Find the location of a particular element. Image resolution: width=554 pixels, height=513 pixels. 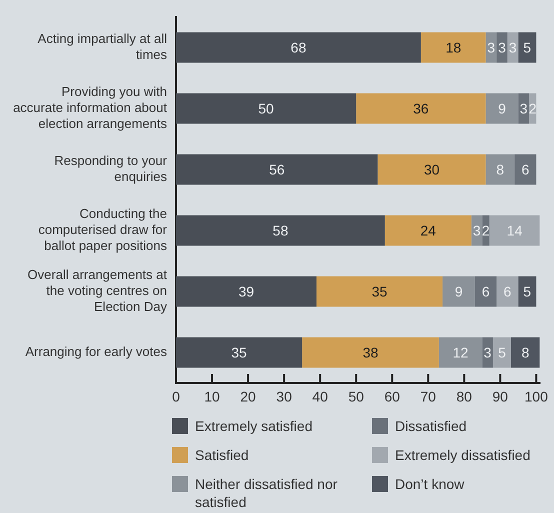

x-tick-label: 70 is located at coordinates (428, 396).